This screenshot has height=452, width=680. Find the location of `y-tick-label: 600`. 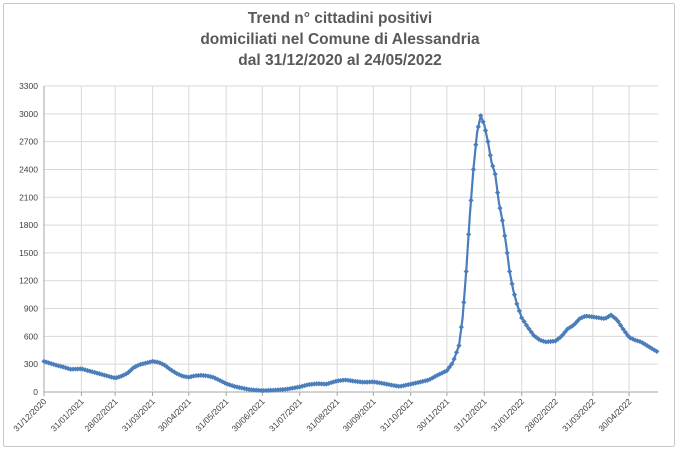

y-tick-label: 600 is located at coordinates (31, 336).